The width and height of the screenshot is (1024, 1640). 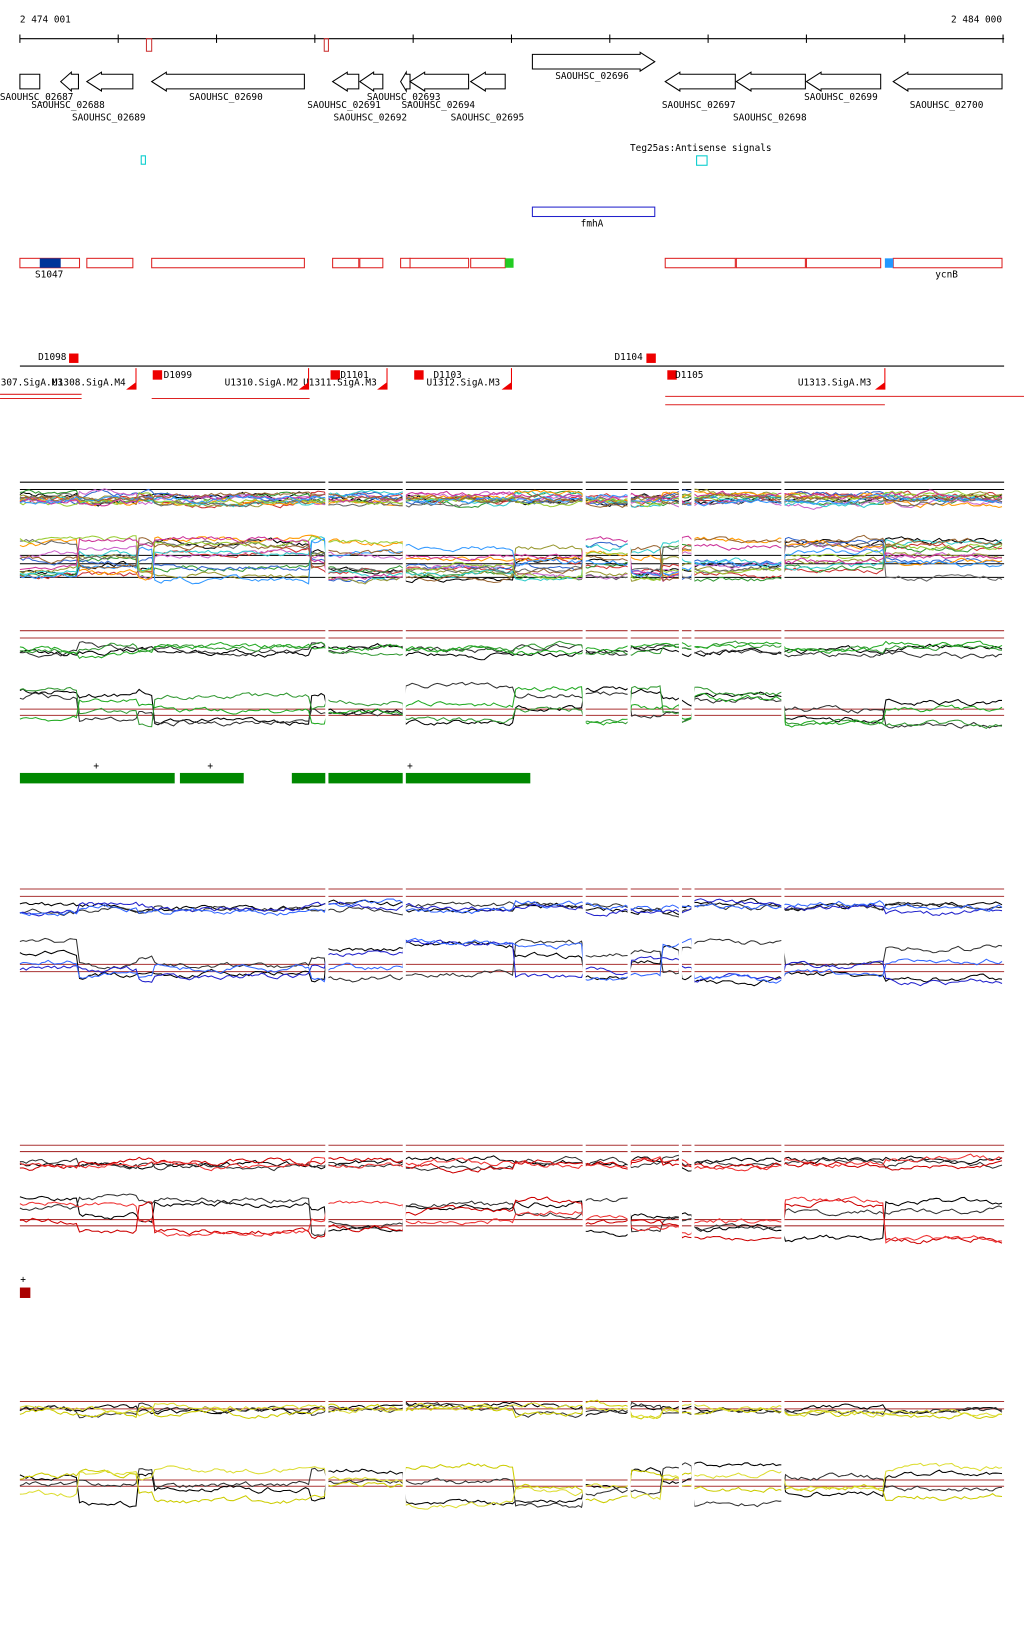 What do you see at coordinates (45, 19) in the screenshot?
I see `ruler-start: 2 474 001` at bounding box center [45, 19].